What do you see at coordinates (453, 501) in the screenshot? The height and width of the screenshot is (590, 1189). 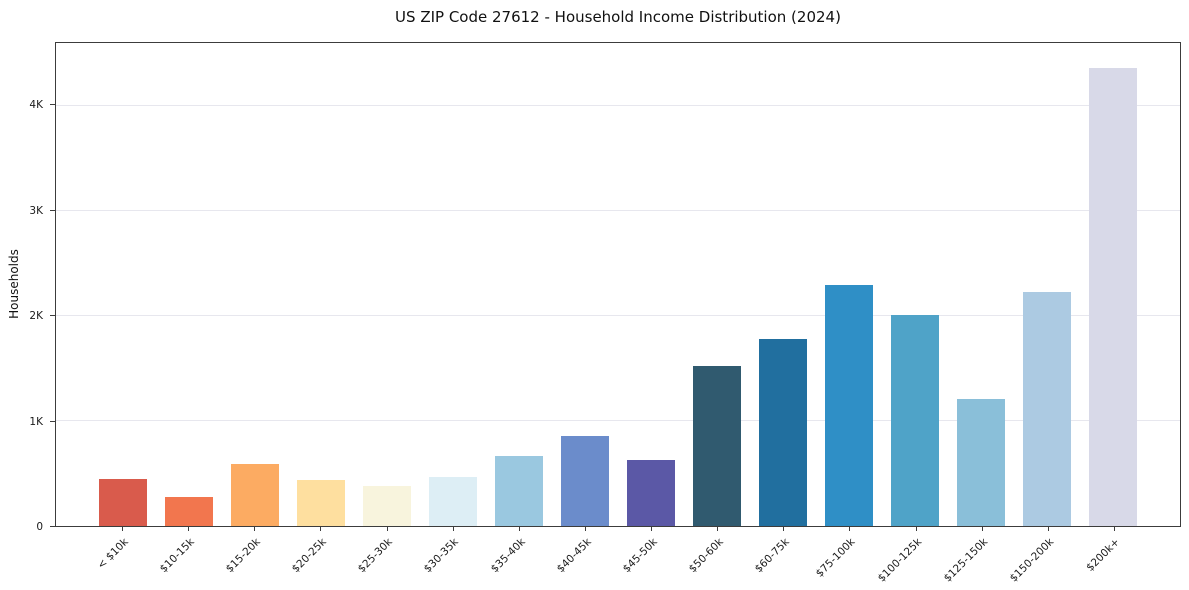 I see `bar-30-35k` at bounding box center [453, 501].